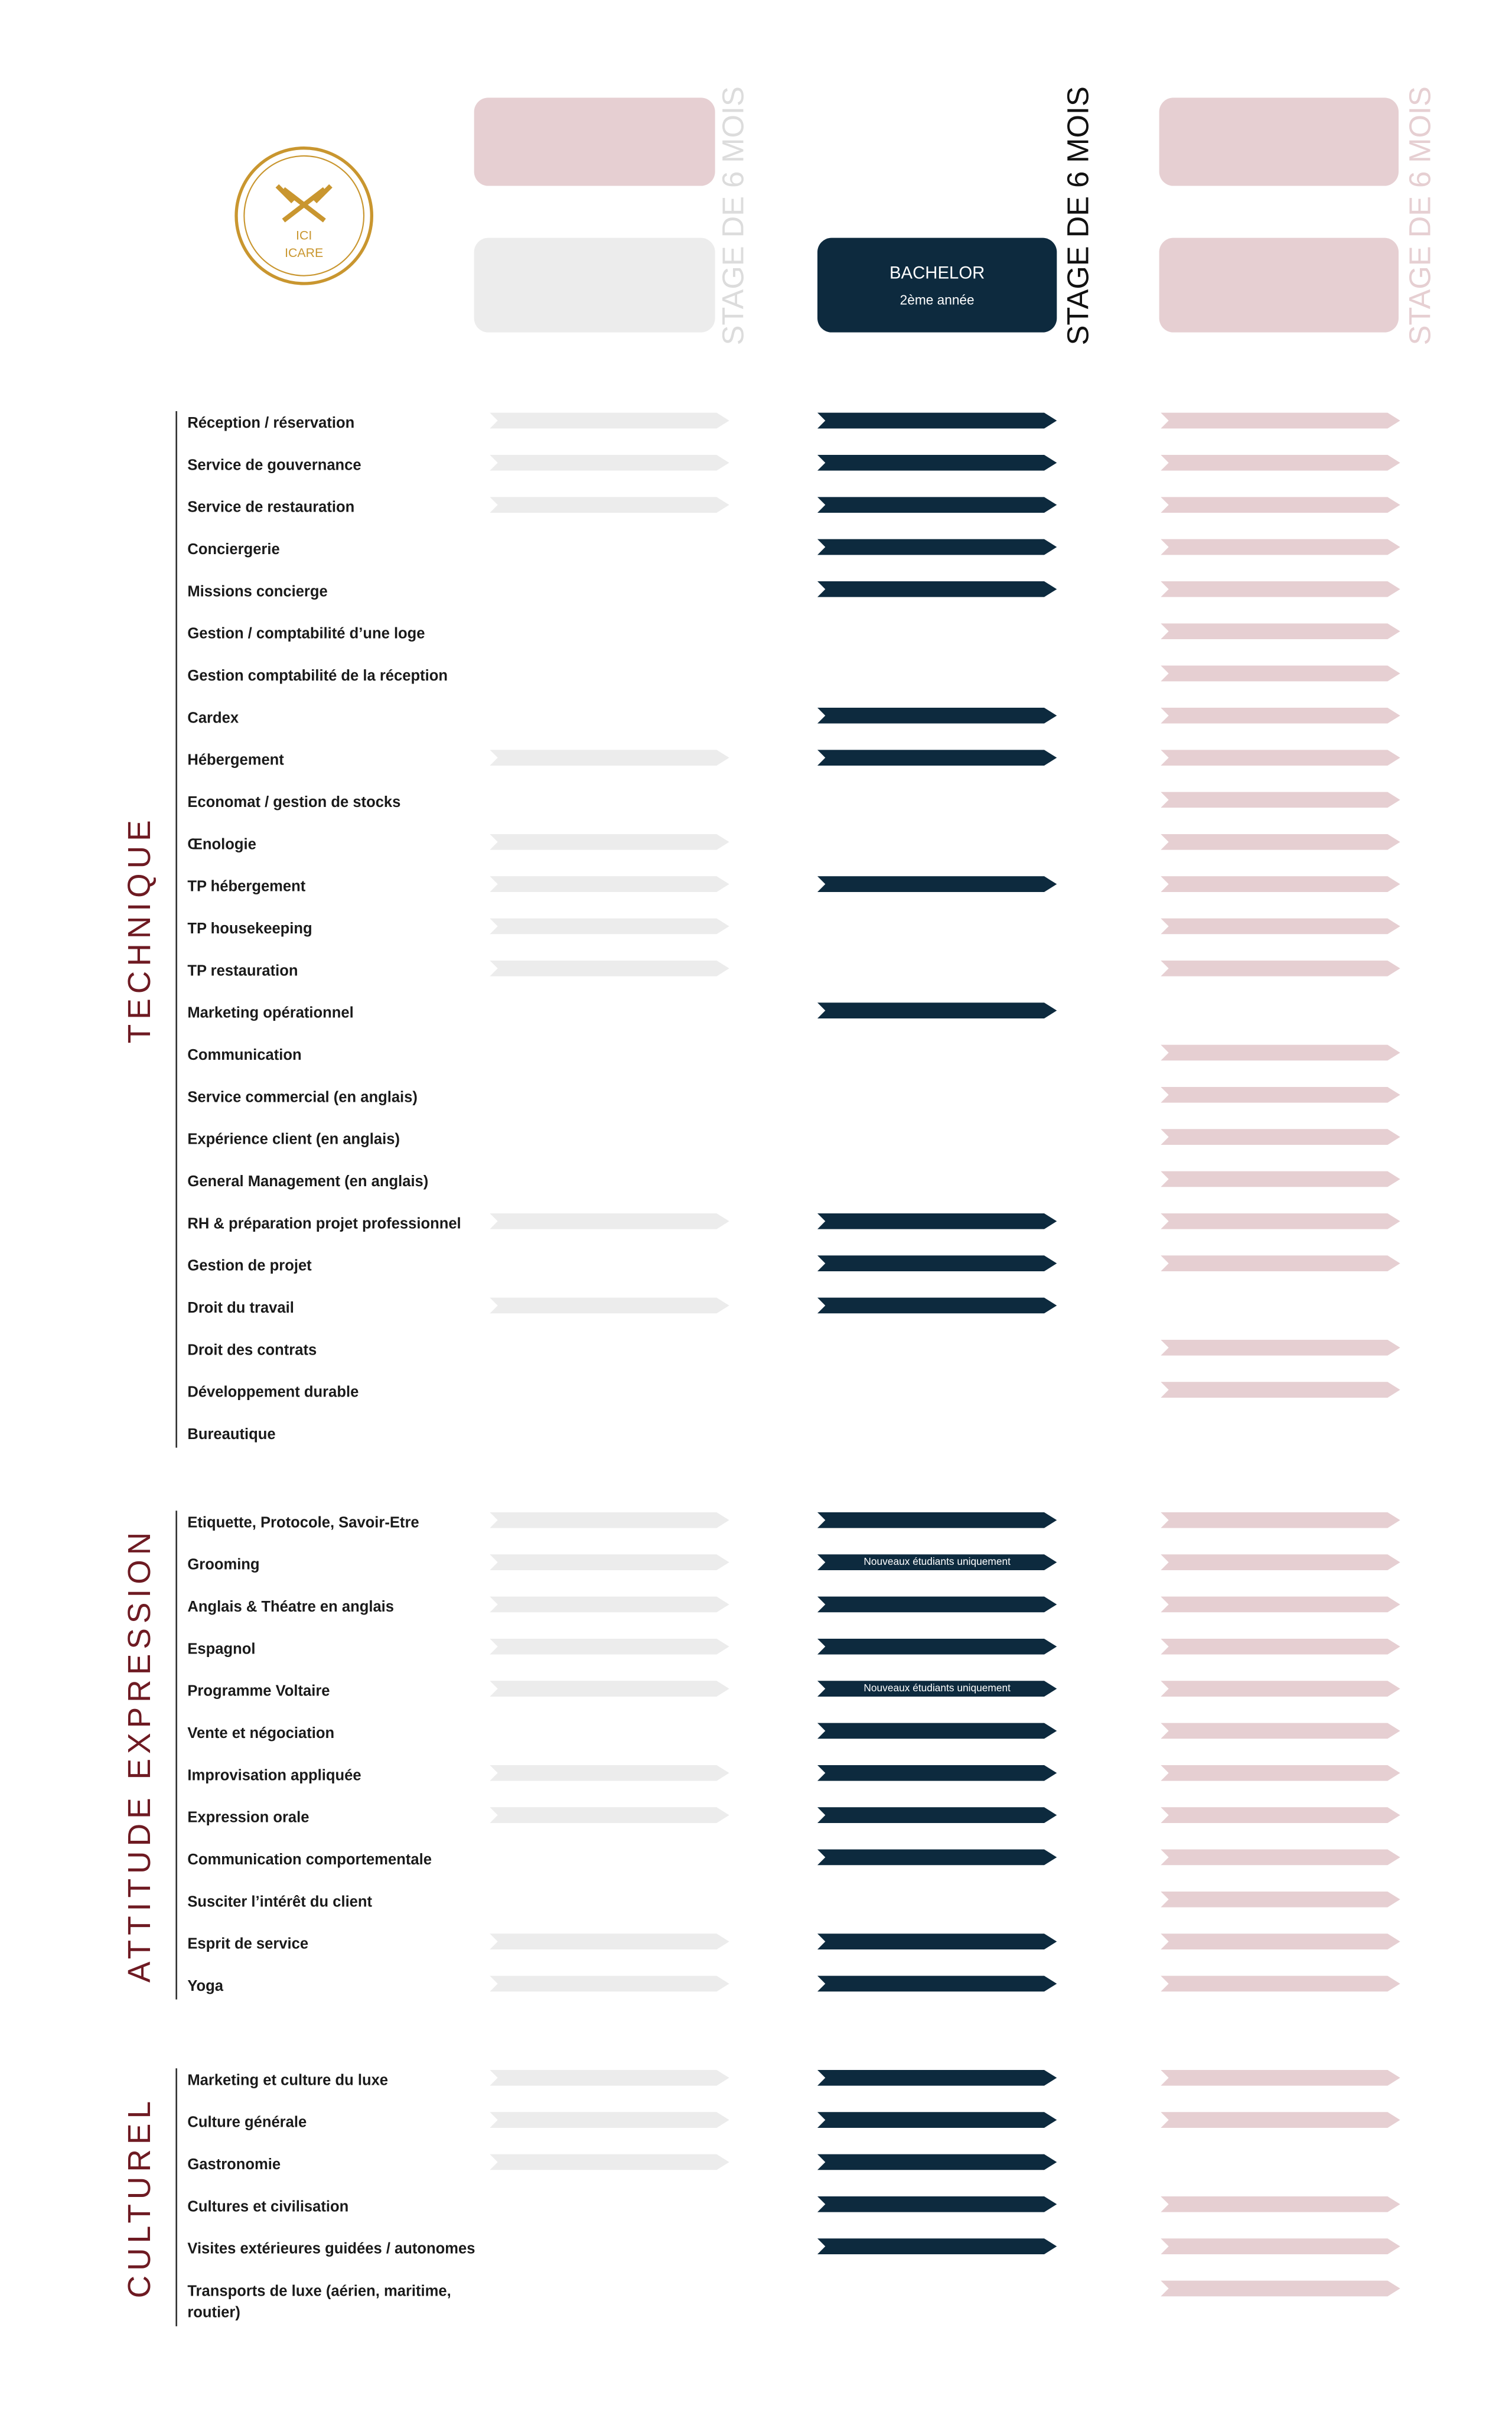 The height and width of the screenshot is (2425, 1512). Describe the element at coordinates (302, 1097) in the screenshot. I see `row-label: Service commercial (en anglais)` at that location.